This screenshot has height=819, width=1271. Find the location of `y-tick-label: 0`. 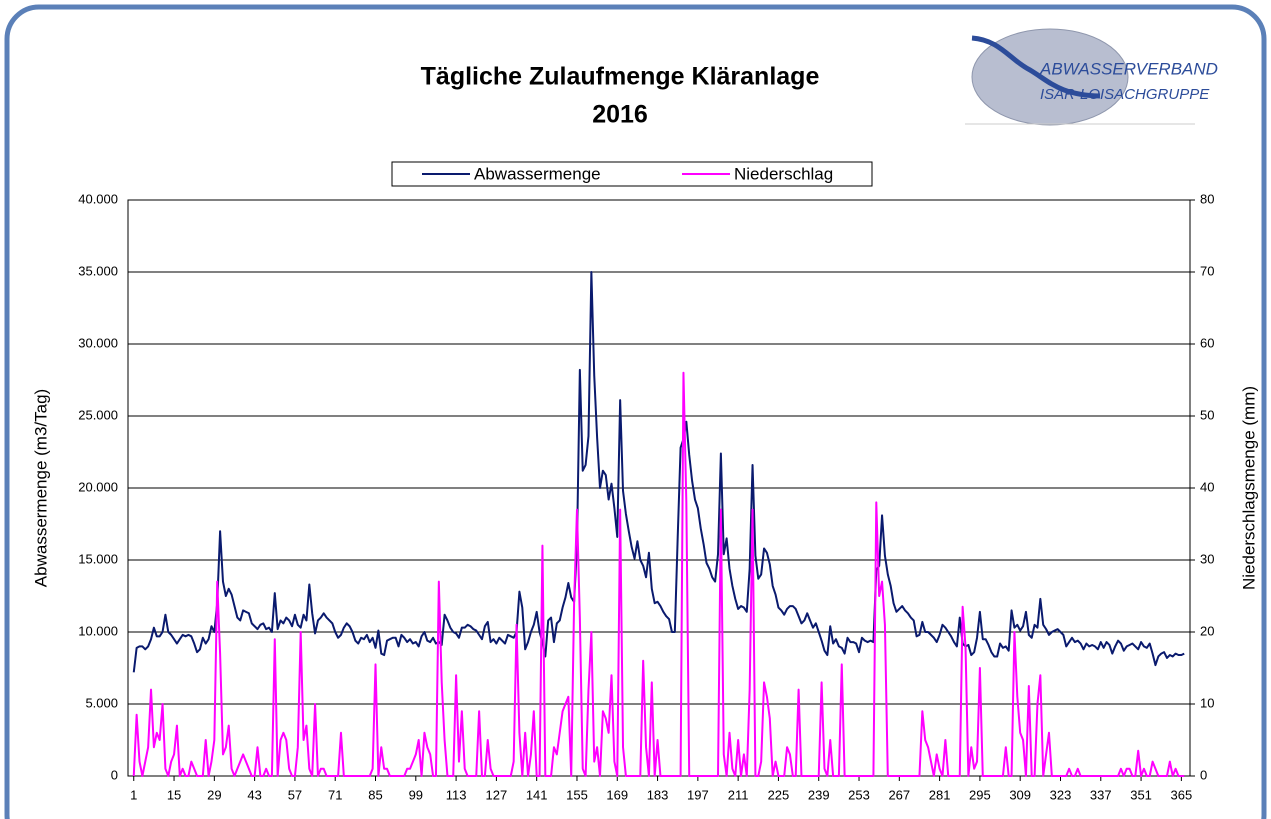

y-tick-label: 0 is located at coordinates (114, 774).